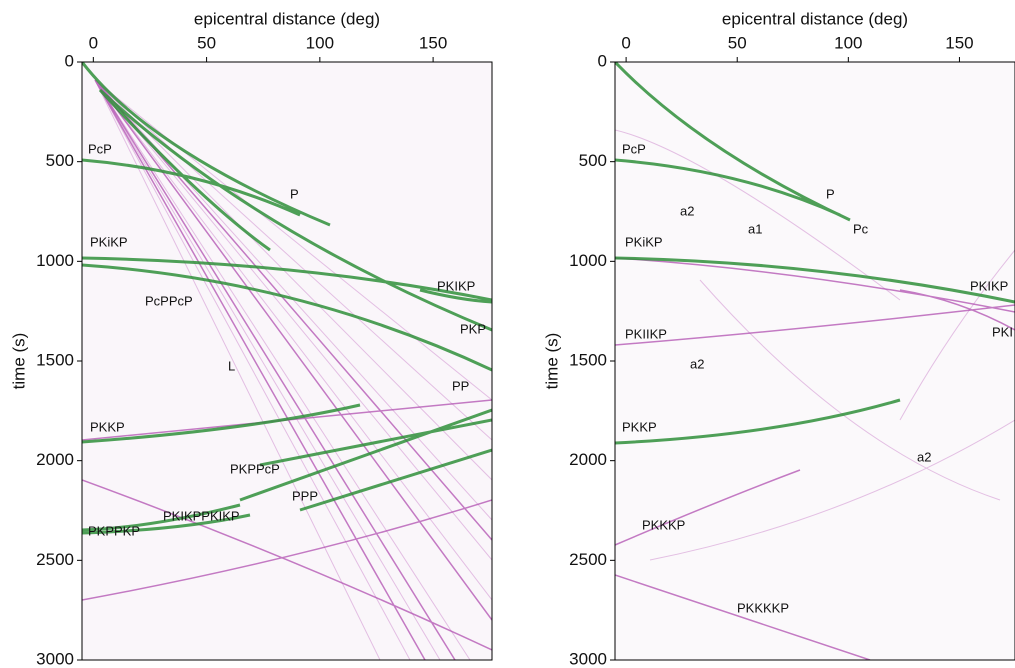  Describe the element at coordinates (231, 365) in the screenshot. I see `phase-label: L` at that location.